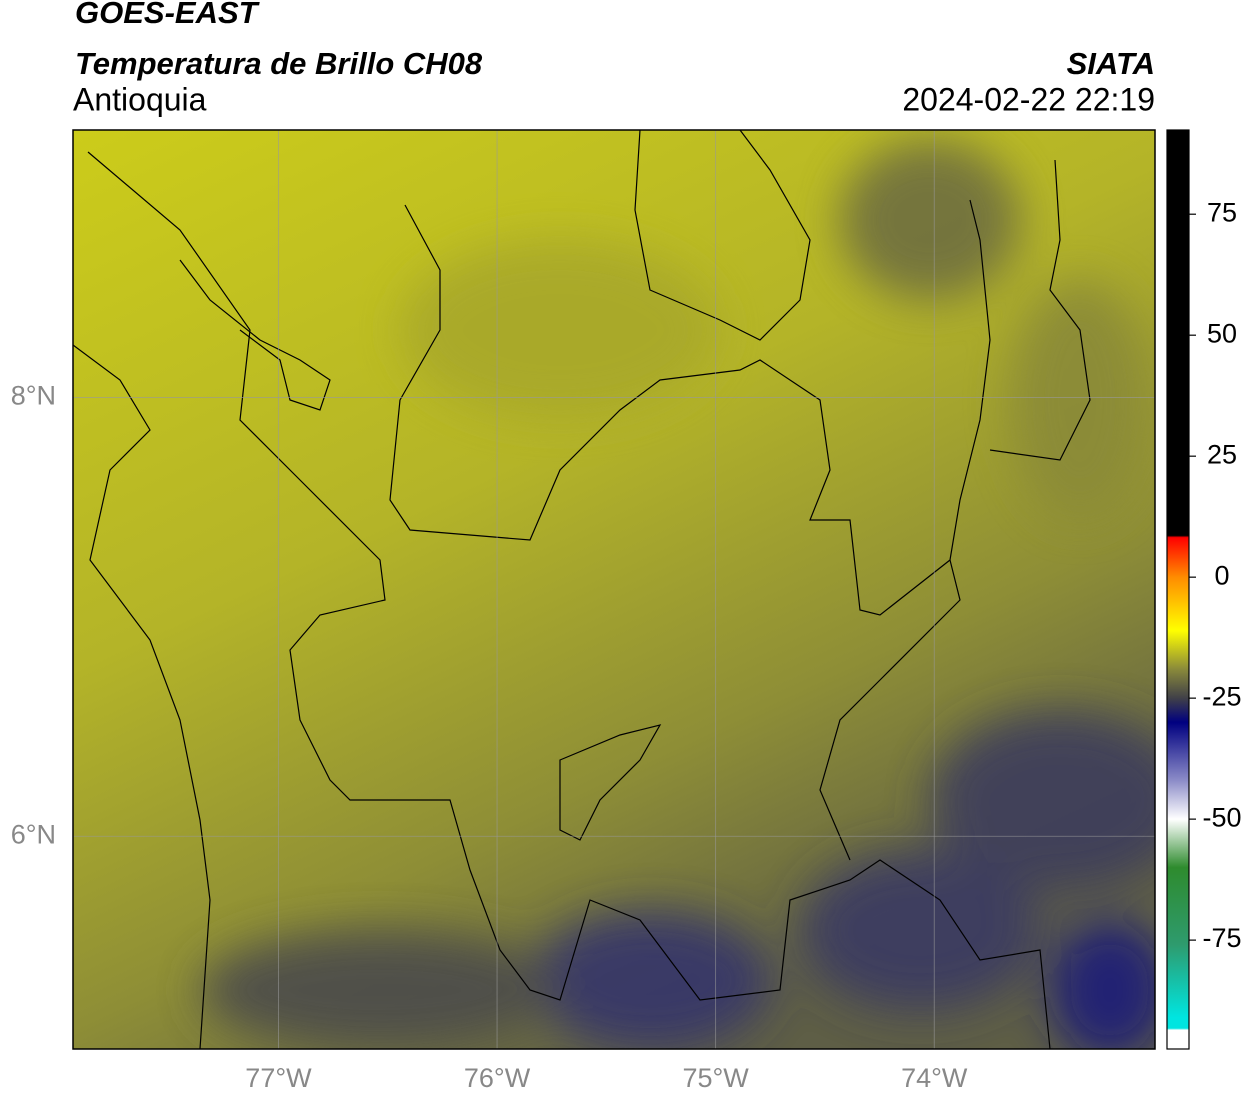 The width and height of the screenshot is (1252, 1099). What do you see at coordinates (1028, 99) in the screenshot?
I see `datetime-label: 2024-02-22 22:19` at bounding box center [1028, 99].